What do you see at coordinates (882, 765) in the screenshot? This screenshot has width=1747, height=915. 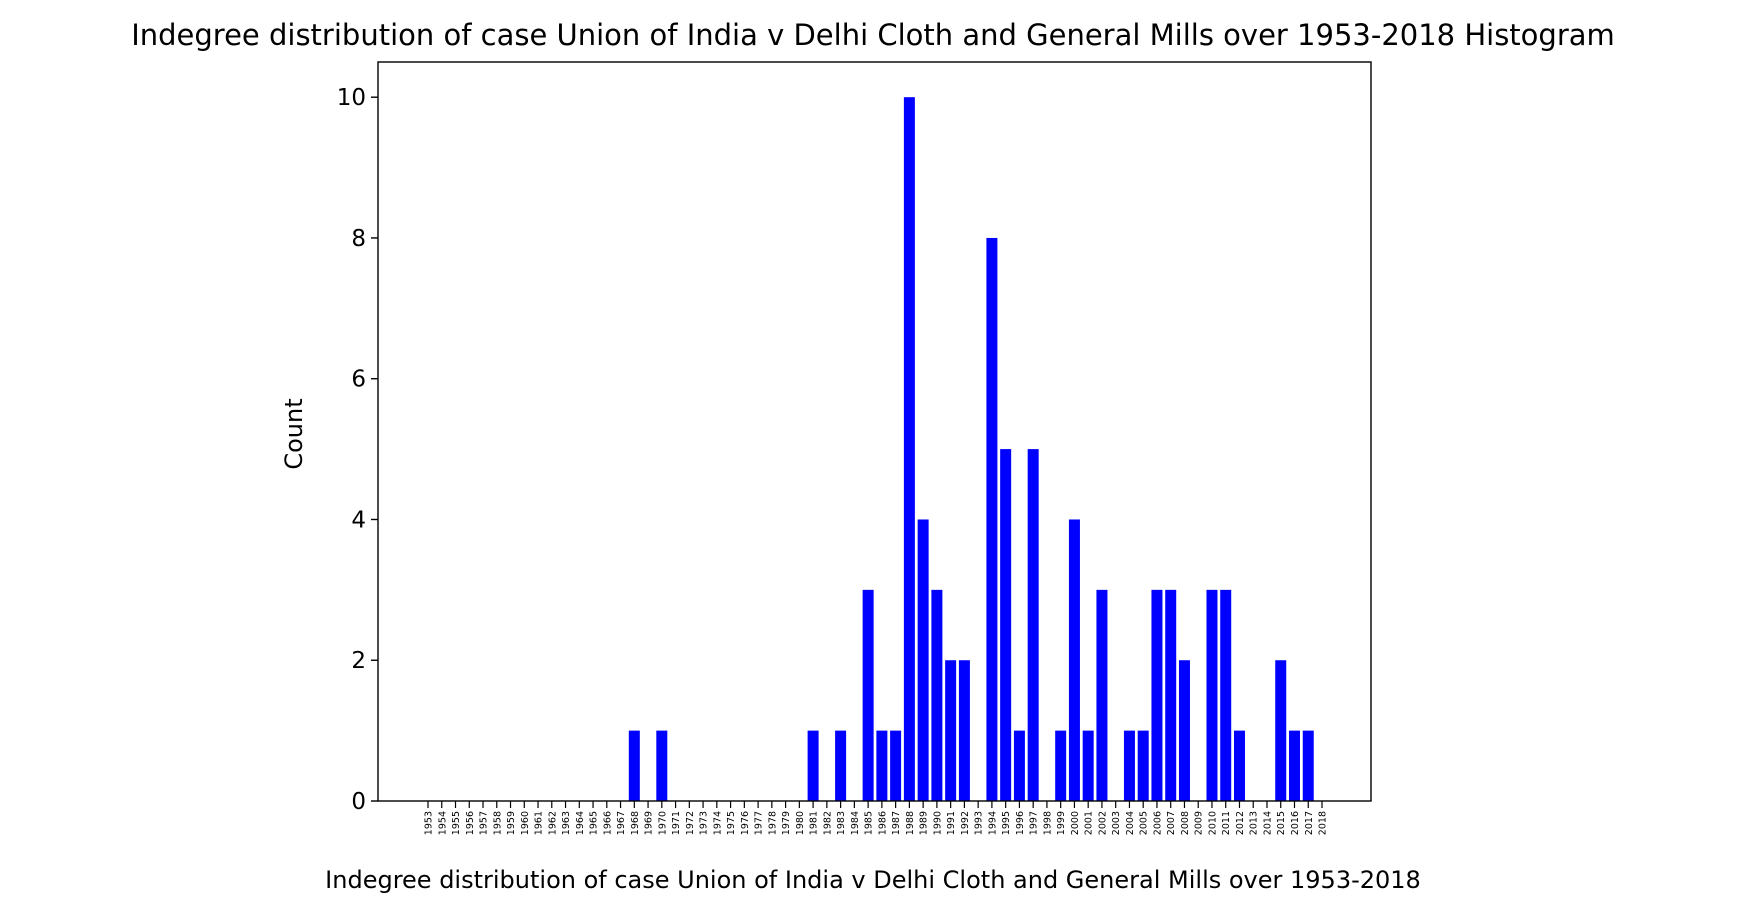 I see `bar-1986` at bounding box center [882, 765].